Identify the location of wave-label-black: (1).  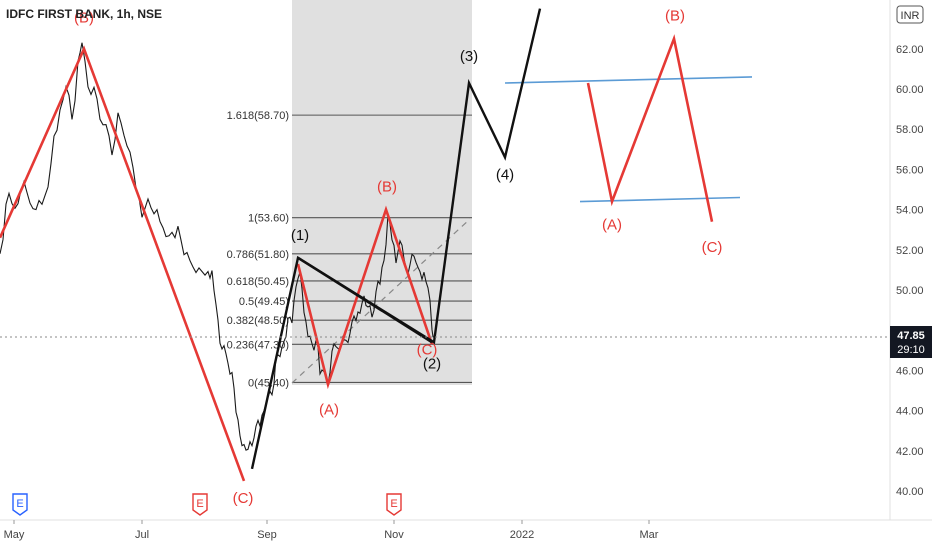
(300, 235).